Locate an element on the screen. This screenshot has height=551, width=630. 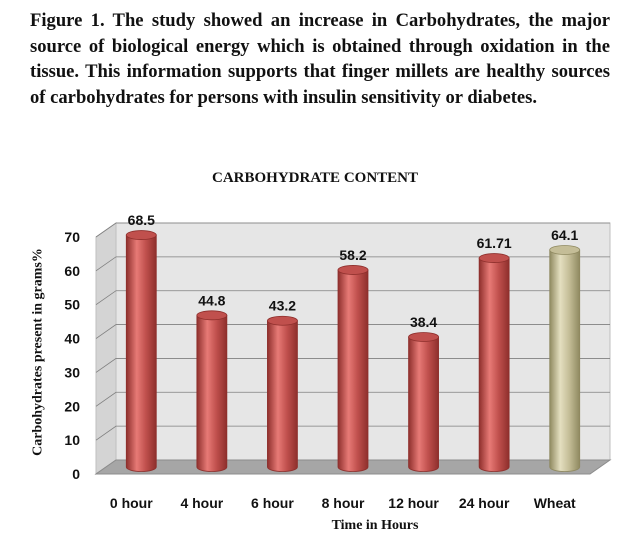
x-tick-label: 12 hour is located at coordinates (413, 503).